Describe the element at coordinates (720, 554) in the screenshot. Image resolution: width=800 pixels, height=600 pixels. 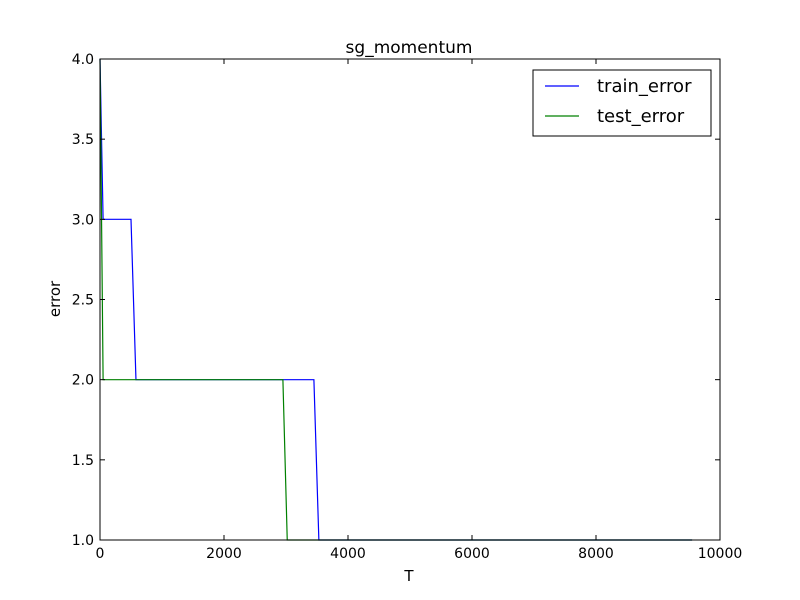
I see `x-tick-label: 10000` at that location.